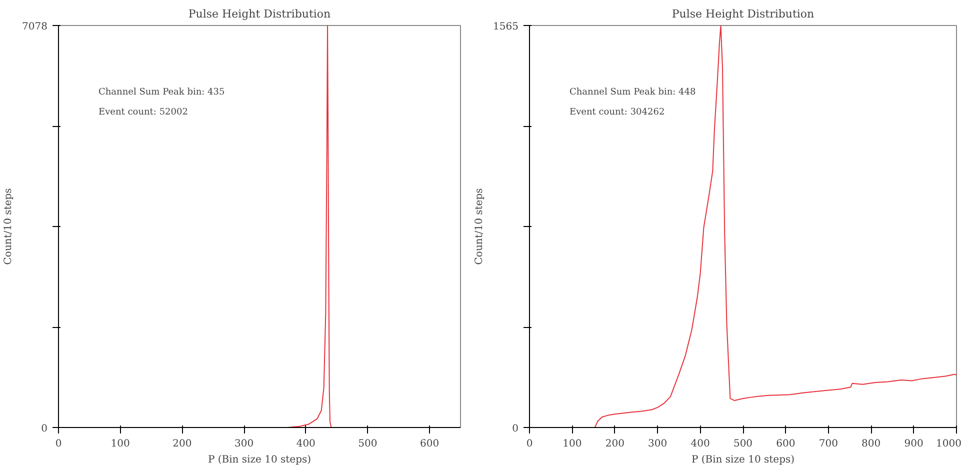 The width and height of the screenshot is (961, 474). What do you see at coordinates (506, 27) in the screenshot?
I see `y-tick-label: 1565` at bounding box center [506, 27].